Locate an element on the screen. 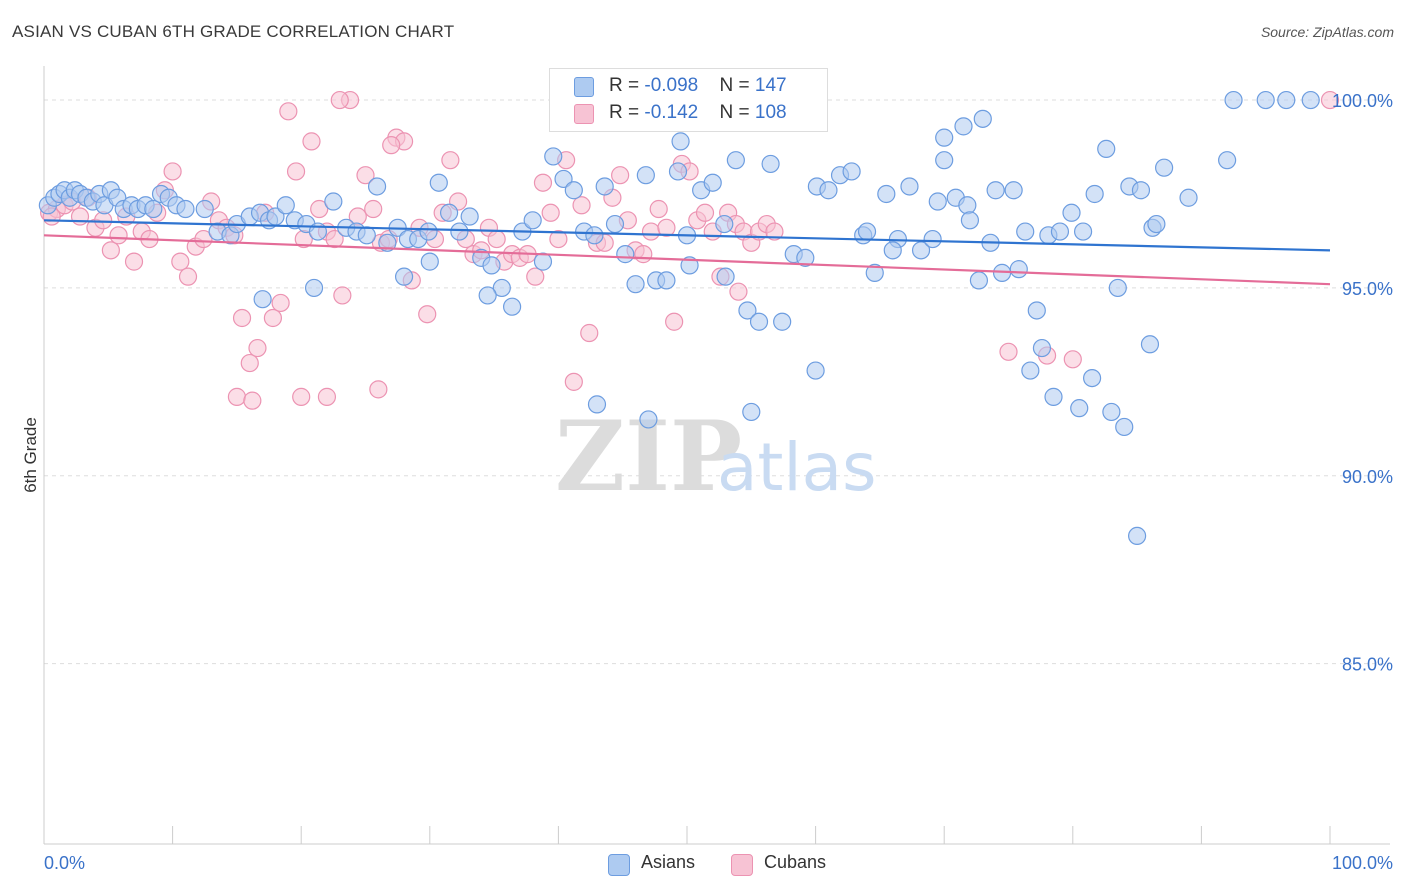 The width and height of the screenshot is (1406, 892). x-tick-label: 0.0% is located at coordinates (64, 863).